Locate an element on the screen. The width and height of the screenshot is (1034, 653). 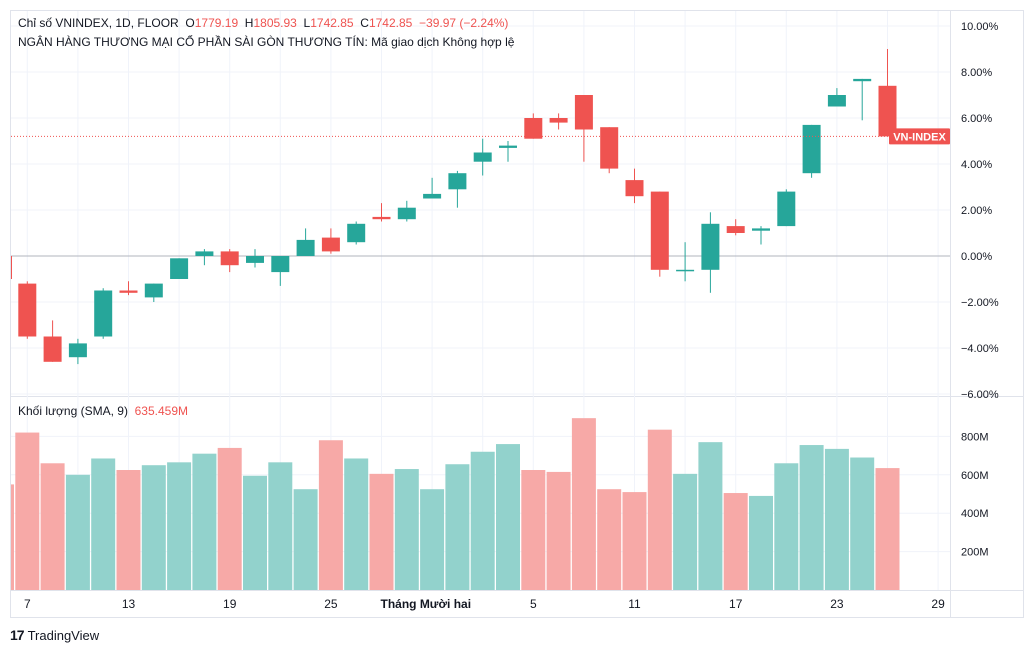
time-tick-label: 7 is located at coordinates (27, 604).